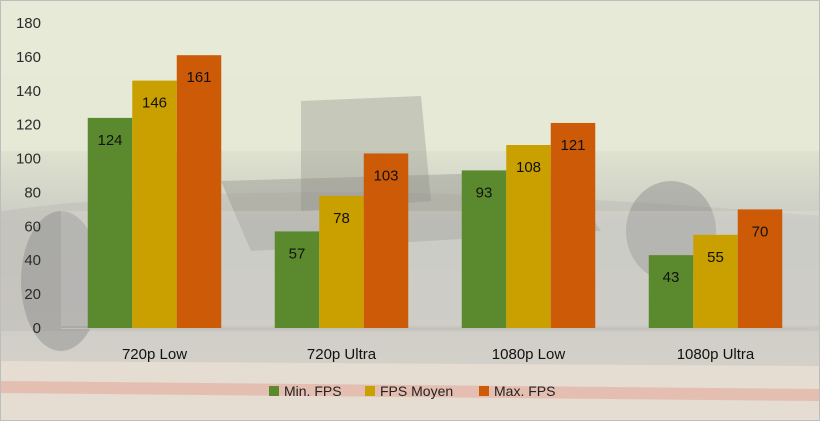  What do you see at coordinates (716, 354) in the screenshot?
I see `x-category-label: 1080p Ultra` at bounding box center [716, 354].